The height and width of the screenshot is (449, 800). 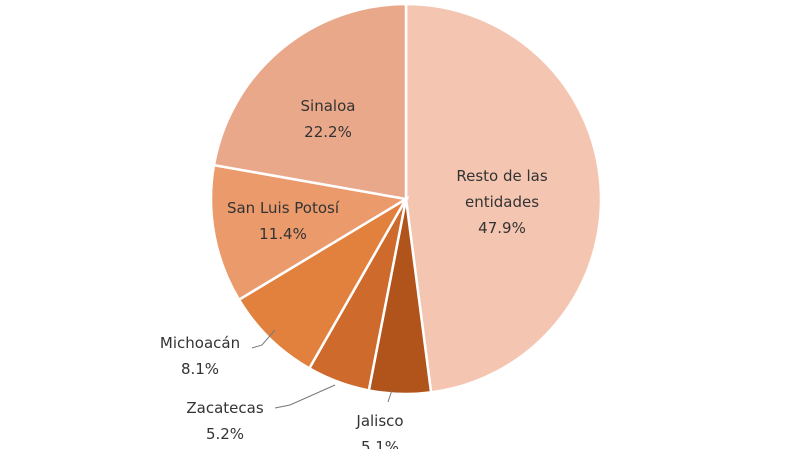 I want to click on value-label: 5.1%, so click(x=380, y=443).